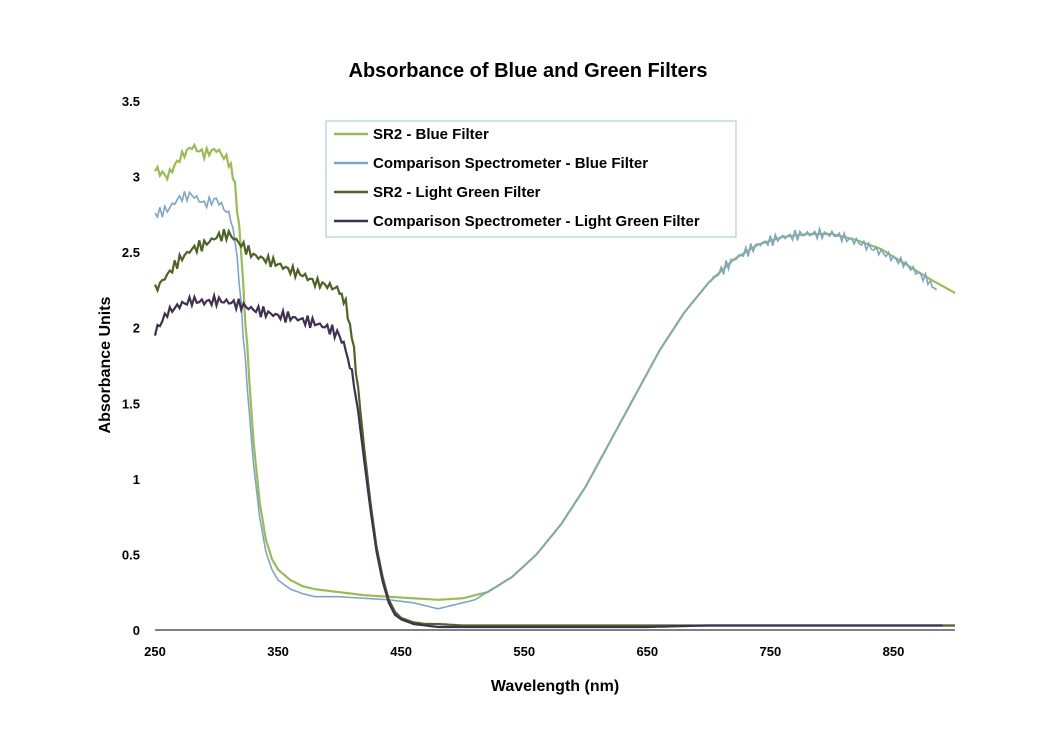  I want to click on x-tick-label: 350, so click(278, 651).